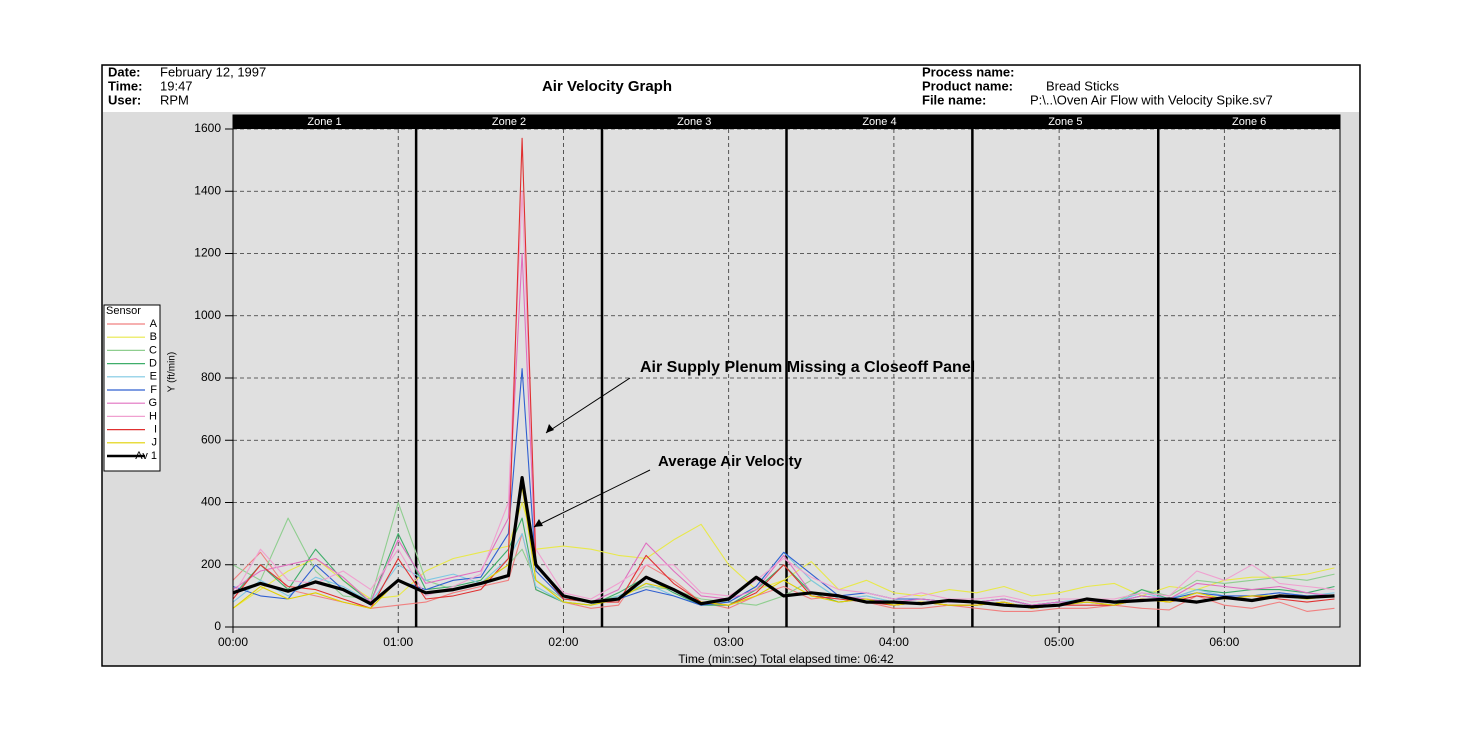  What do you see at coordinates (730, 461) in the screenshot?
I see `annotation: Average Air Velocity` at bounding box center [730, 461].